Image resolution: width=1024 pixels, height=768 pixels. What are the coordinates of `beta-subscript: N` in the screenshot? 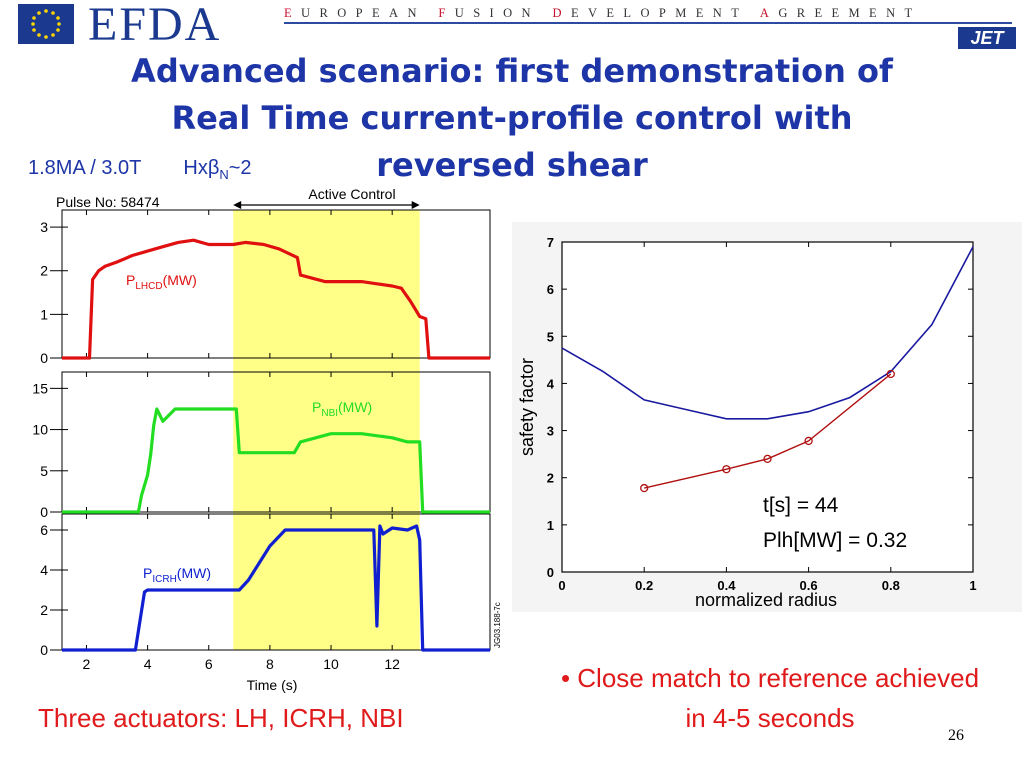 It's located at (224, 174).